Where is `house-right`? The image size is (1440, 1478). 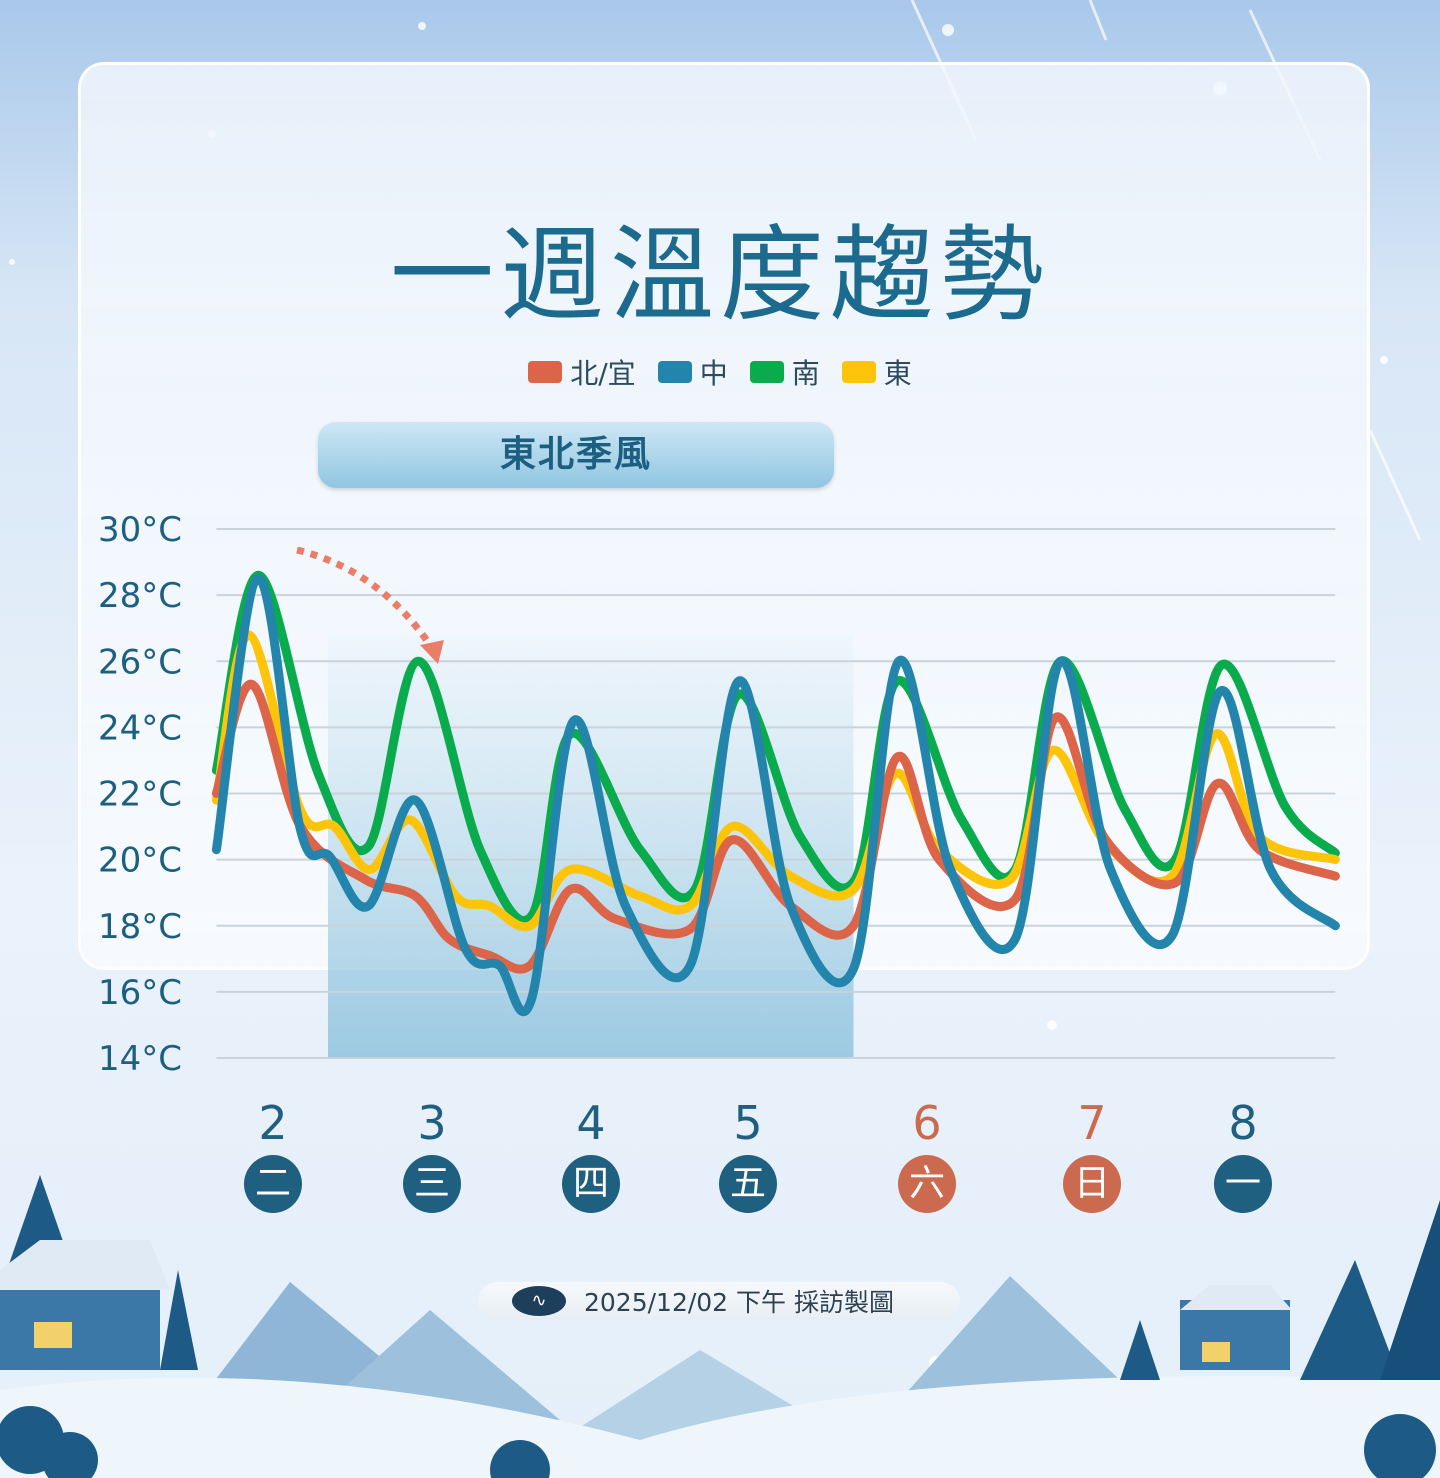
house-right is located at coordinates (1280, 1290).